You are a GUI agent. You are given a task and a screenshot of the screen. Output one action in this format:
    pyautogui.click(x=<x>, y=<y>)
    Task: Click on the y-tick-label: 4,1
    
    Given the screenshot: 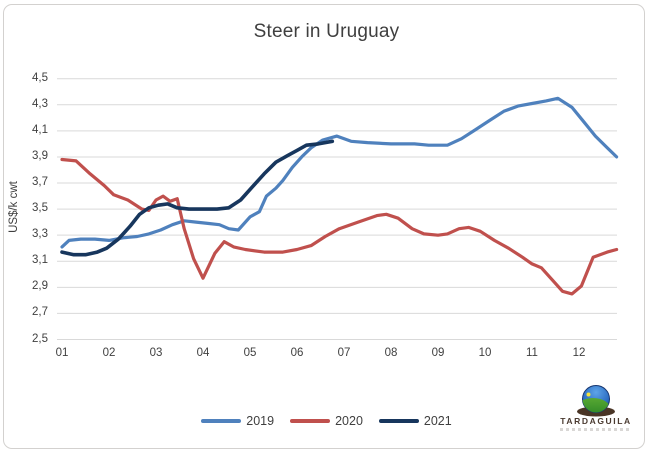 What is the action you would take?
    pyautogui.click(x=40, y=129)
    